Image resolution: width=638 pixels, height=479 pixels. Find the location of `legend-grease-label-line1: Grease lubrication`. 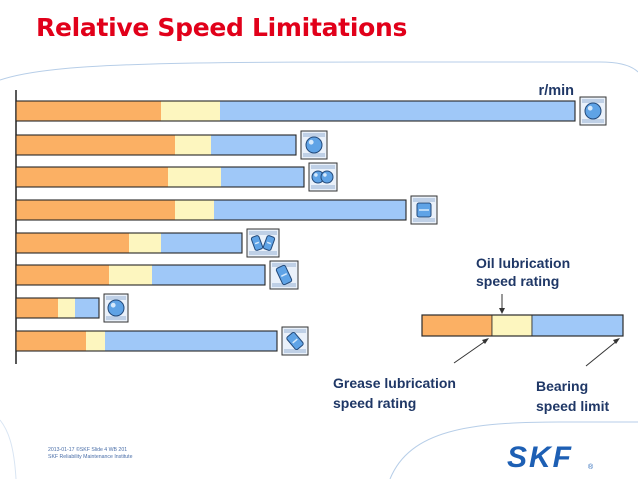

legend-grease-label-line1: Grease lubrication is located at coordinates (394, 383).